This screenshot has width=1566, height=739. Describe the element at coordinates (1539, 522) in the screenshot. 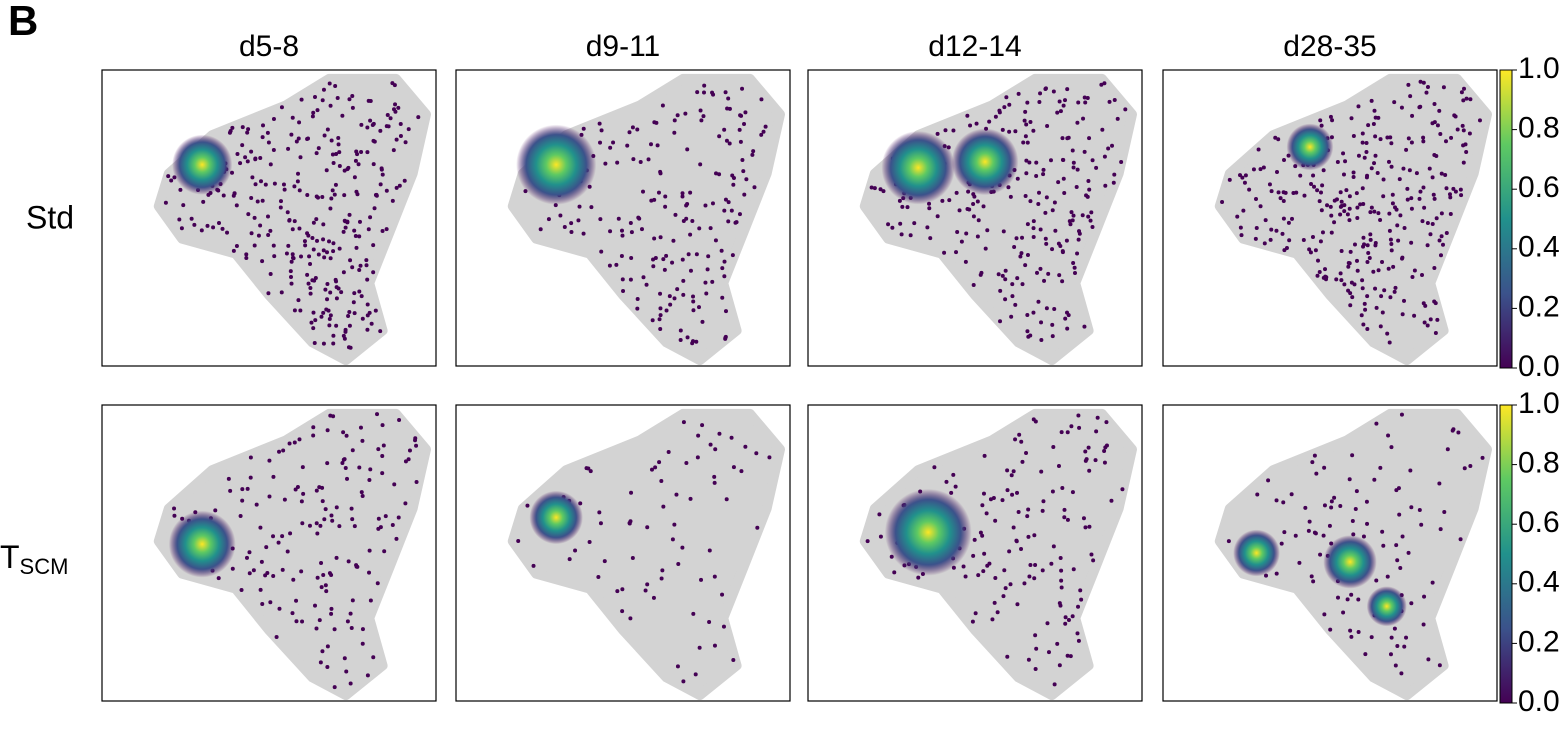

I see `colorbar-tick-label: 0.6` at that location.